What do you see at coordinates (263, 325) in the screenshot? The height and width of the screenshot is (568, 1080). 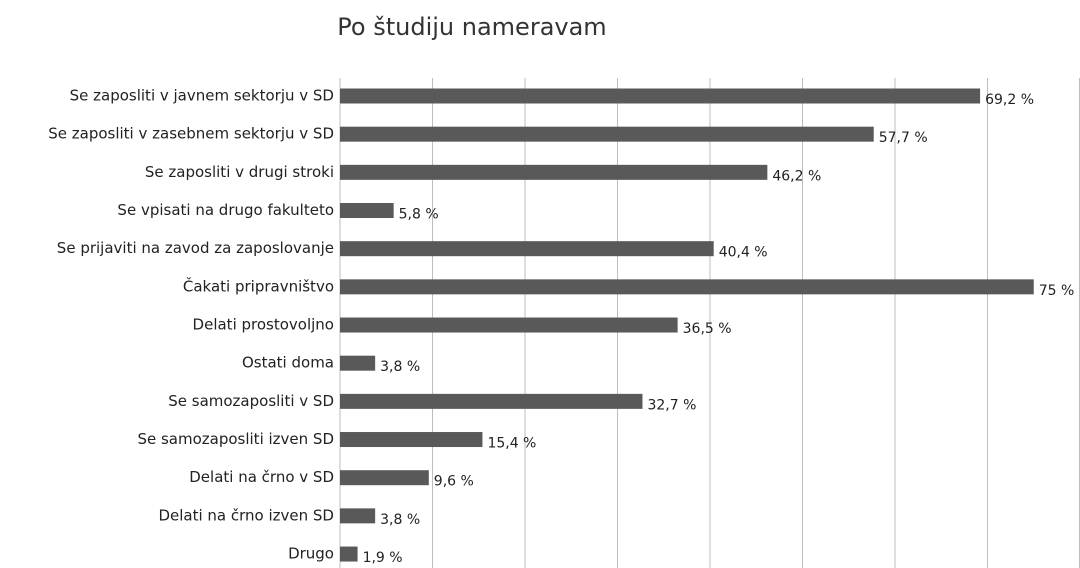 I see `y-tick-label: Delati prostovoljno` at bounding box center [263, 325].